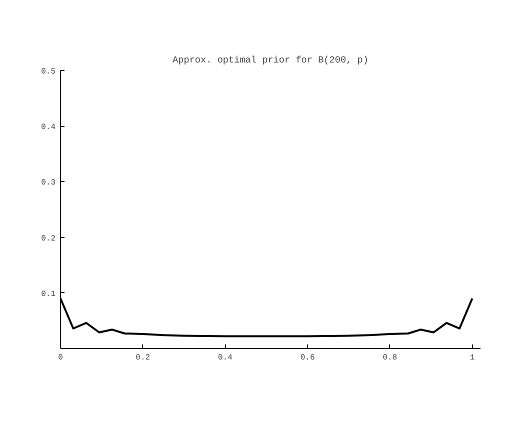  Describe the element at coordinates (48, 239) in the screenshot. I see `y-tick-label: 0.2` at that location.